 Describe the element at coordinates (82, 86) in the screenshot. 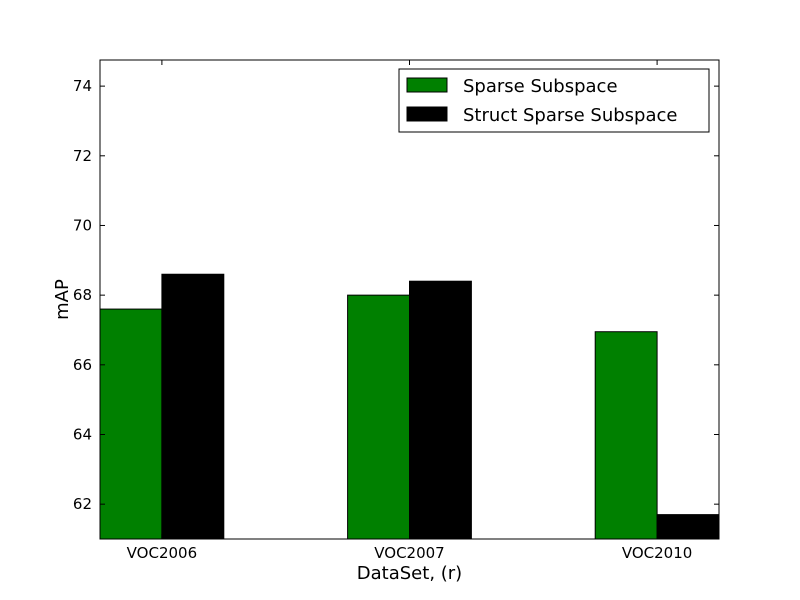

I see `y-tick-label-74: 74` at that location.